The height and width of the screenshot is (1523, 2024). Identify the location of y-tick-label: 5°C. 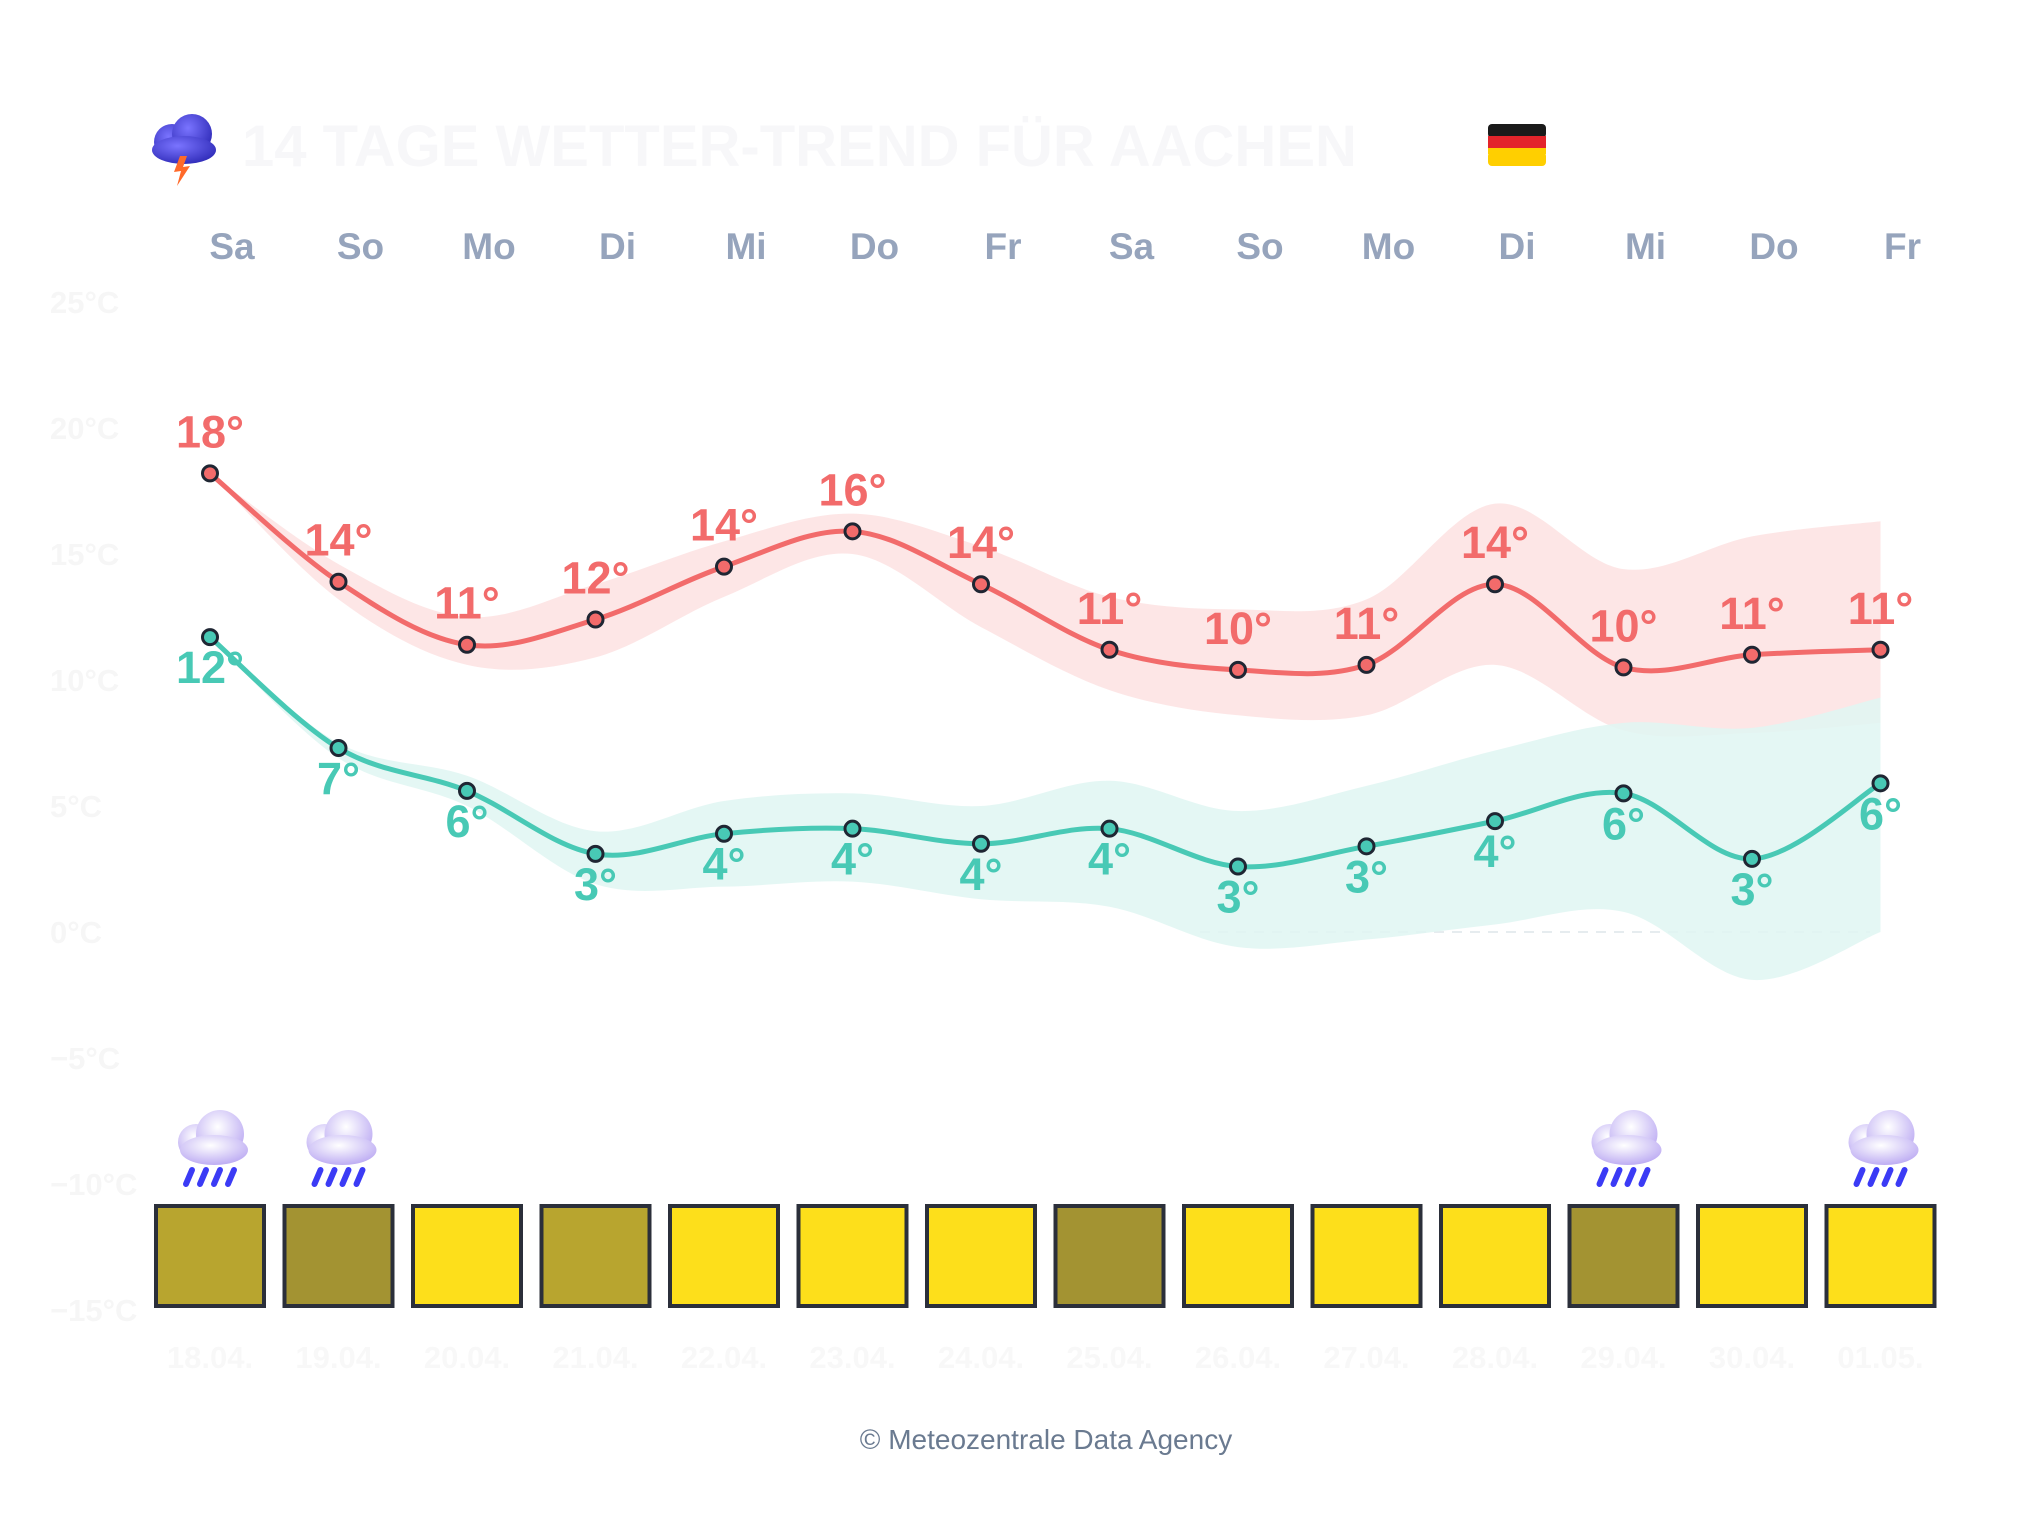
(76, 806).